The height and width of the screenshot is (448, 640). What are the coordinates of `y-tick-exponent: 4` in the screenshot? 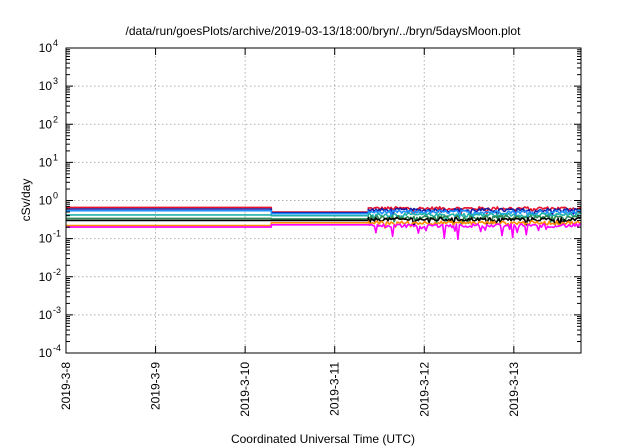 It's located at (55, 43).